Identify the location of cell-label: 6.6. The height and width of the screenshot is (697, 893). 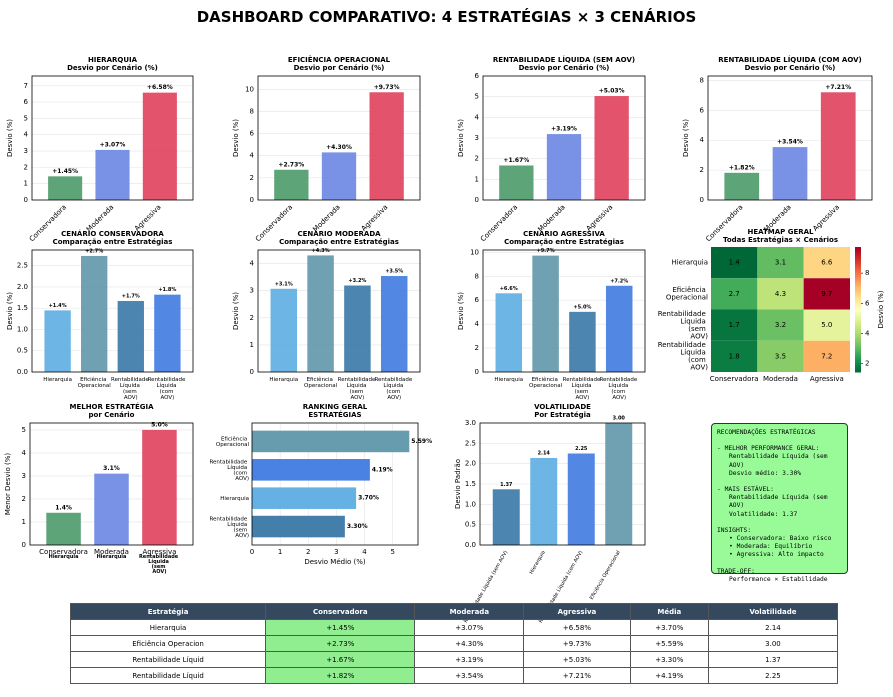
(827, 263).